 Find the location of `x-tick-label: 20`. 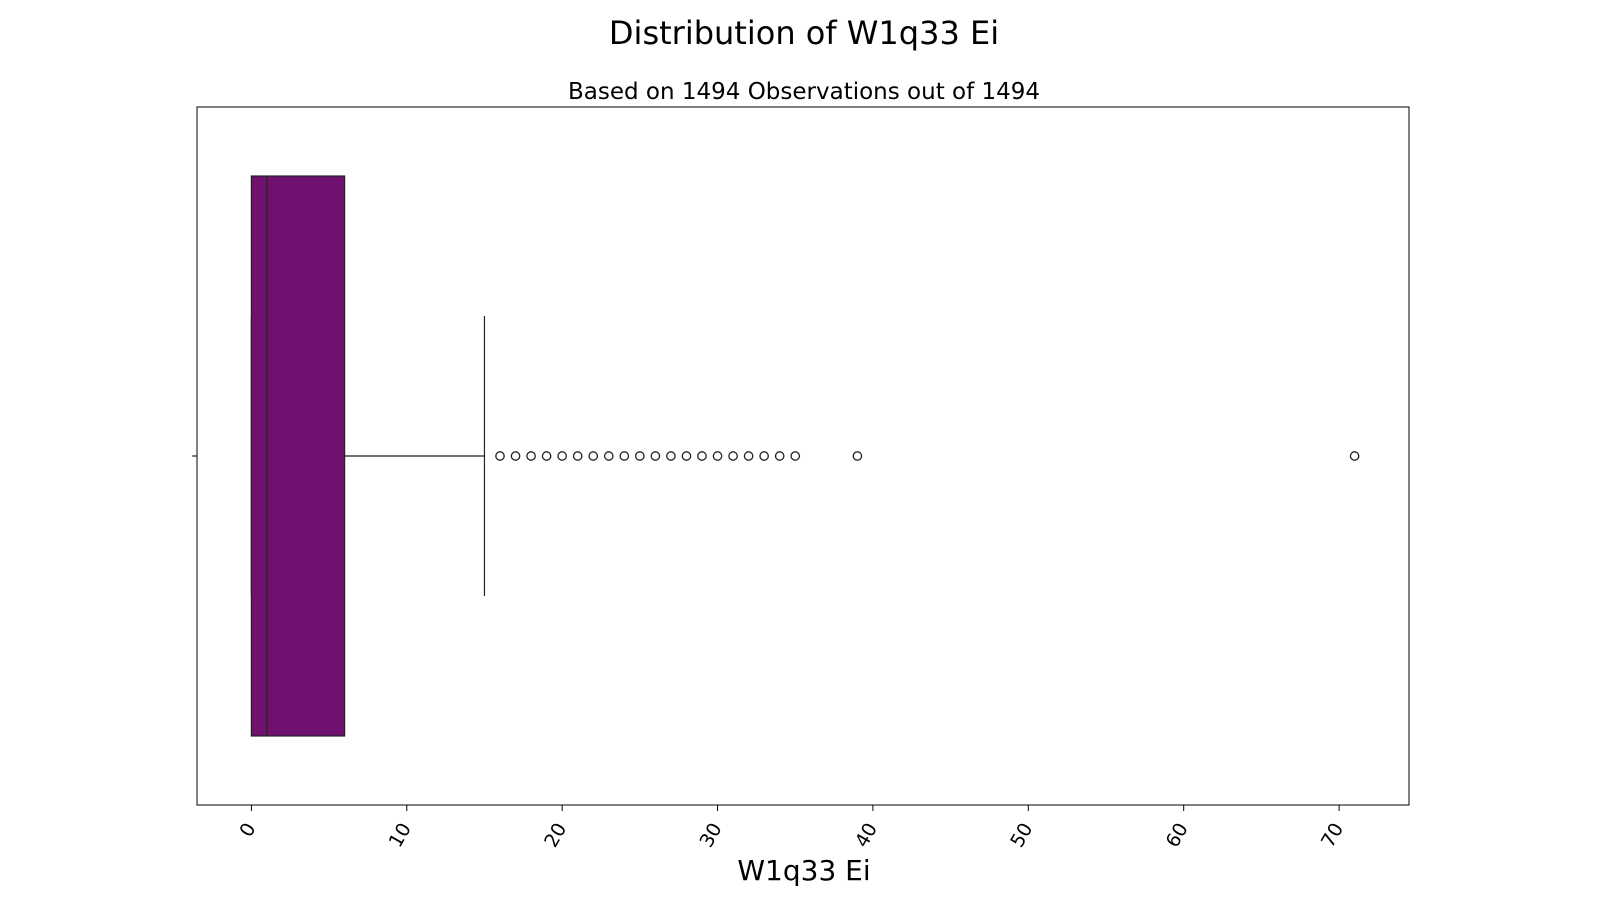

x-tick-label: 20 is located at coordinates (555, 835).